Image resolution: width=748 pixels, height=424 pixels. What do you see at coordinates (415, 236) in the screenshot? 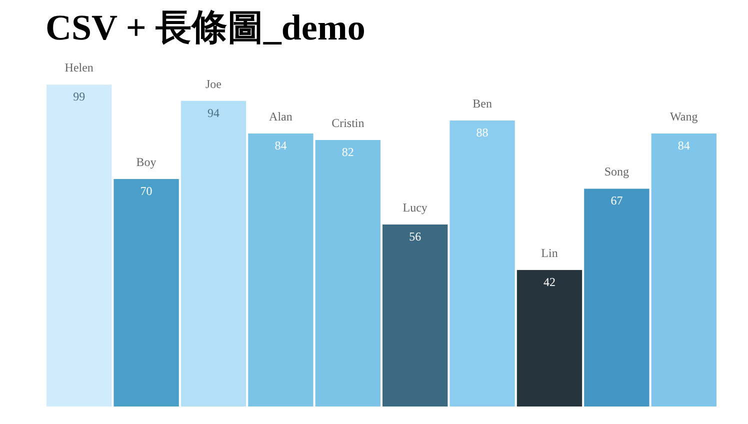
I see `data-label: 56` at bounding box center [415, 236].